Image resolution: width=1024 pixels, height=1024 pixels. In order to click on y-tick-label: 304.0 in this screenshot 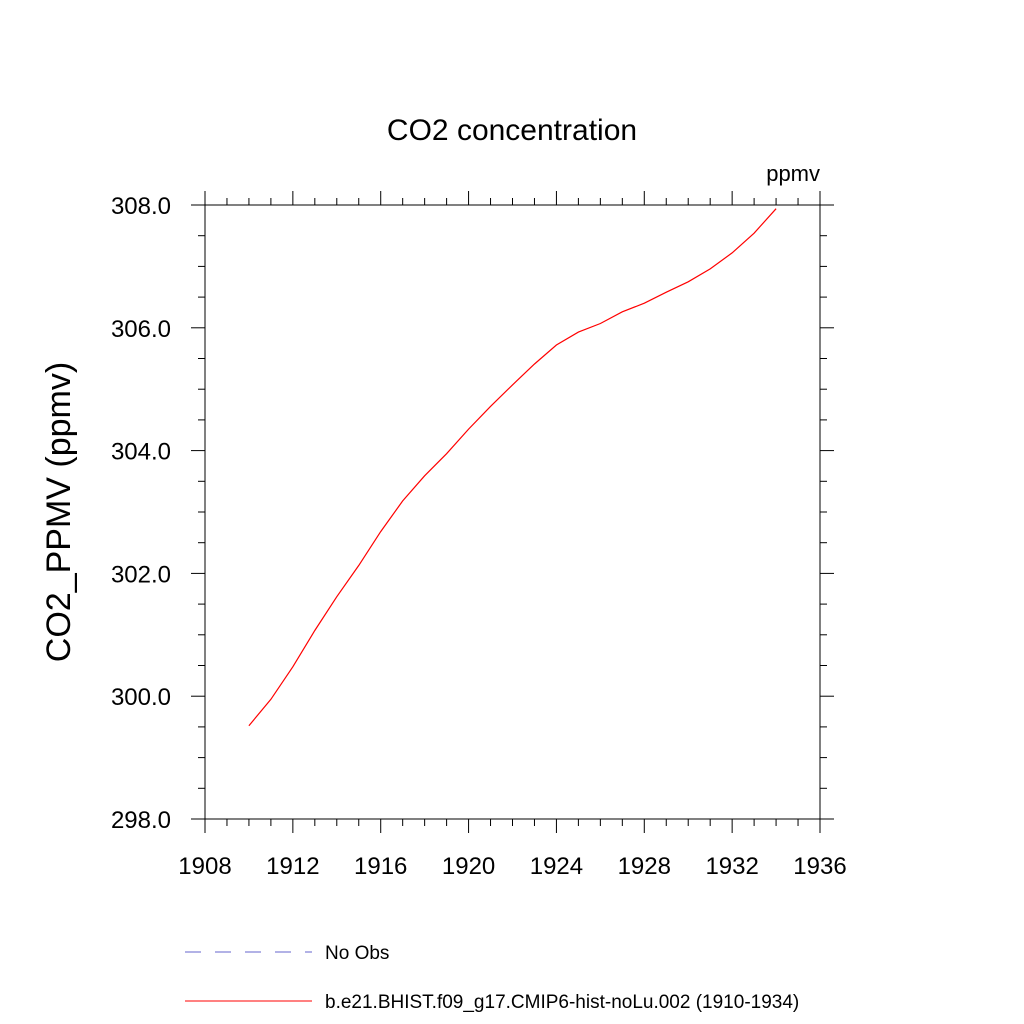, I will do `click(141, 452)`.